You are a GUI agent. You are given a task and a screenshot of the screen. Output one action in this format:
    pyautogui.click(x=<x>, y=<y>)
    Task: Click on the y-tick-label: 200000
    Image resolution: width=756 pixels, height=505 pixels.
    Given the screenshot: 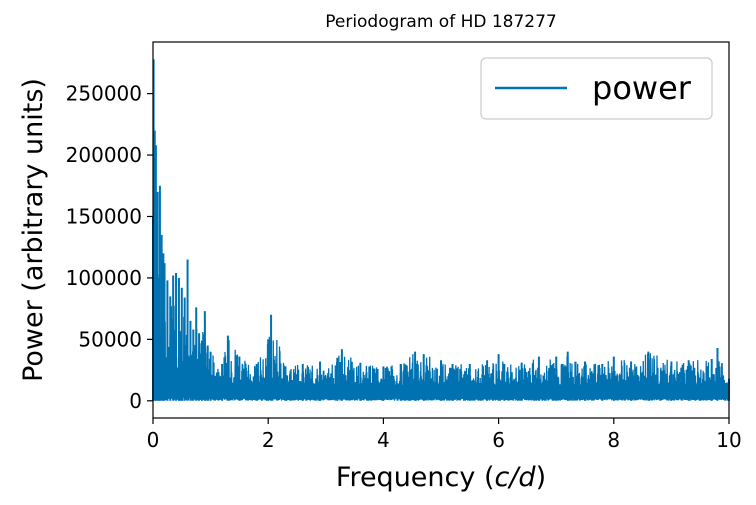 What is the action you would take?
    pyautogui.click(x=104, y=155)
    